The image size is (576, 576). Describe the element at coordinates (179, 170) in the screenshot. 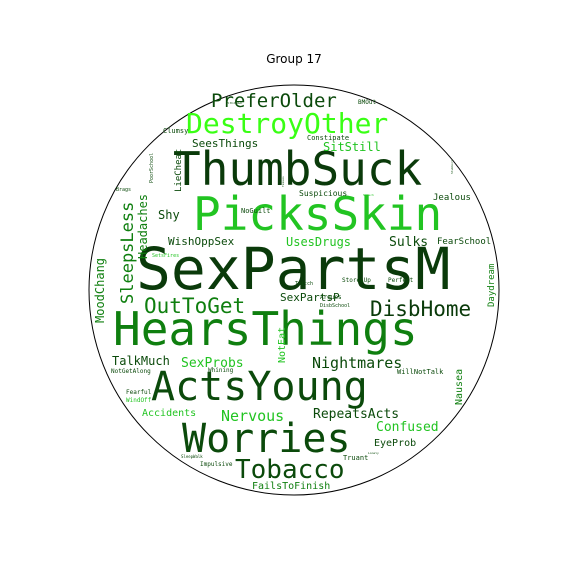

I see `cloud-word-liecheat: LieCheat` at that location.